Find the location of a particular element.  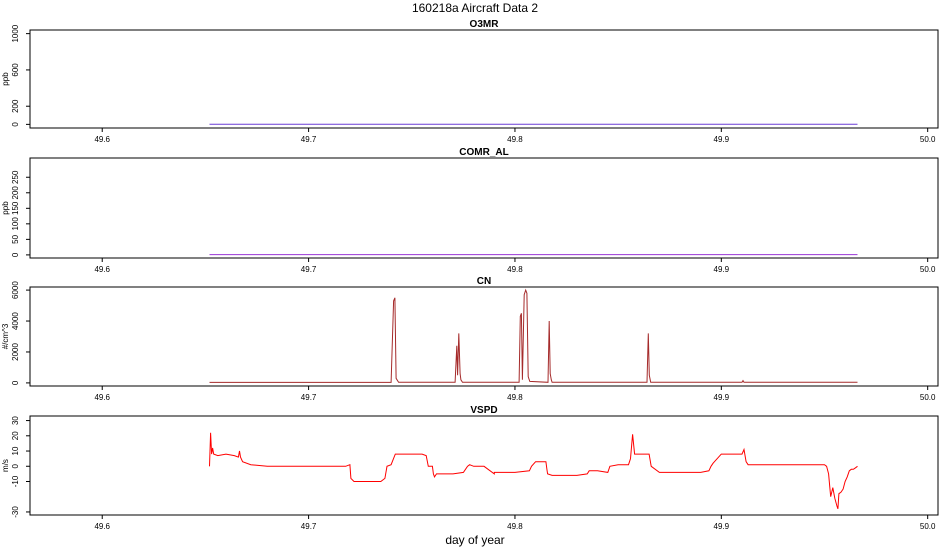

y-tick-label-o3mr: 0 is located at coordinates (15, 124).